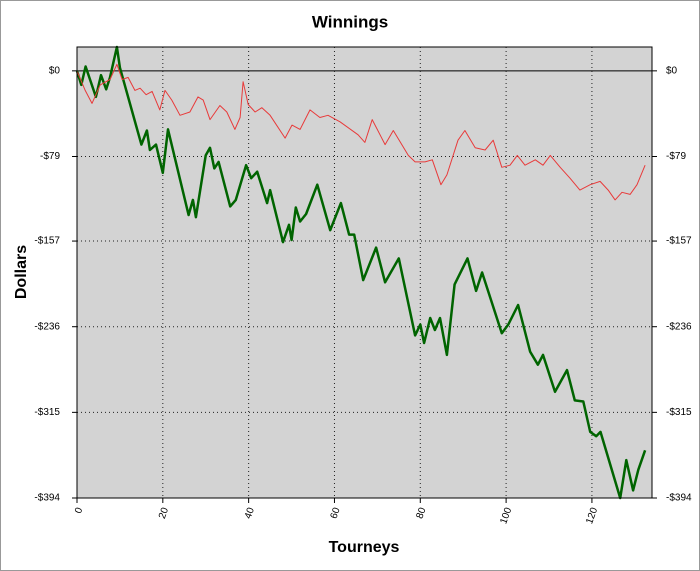 The height and width of the screenshot is (571, 700). What do you see at coordinates (364, 547) in the screenshot?
I see `x-axis-title: Tourneys` at bounding box center [364, 547].